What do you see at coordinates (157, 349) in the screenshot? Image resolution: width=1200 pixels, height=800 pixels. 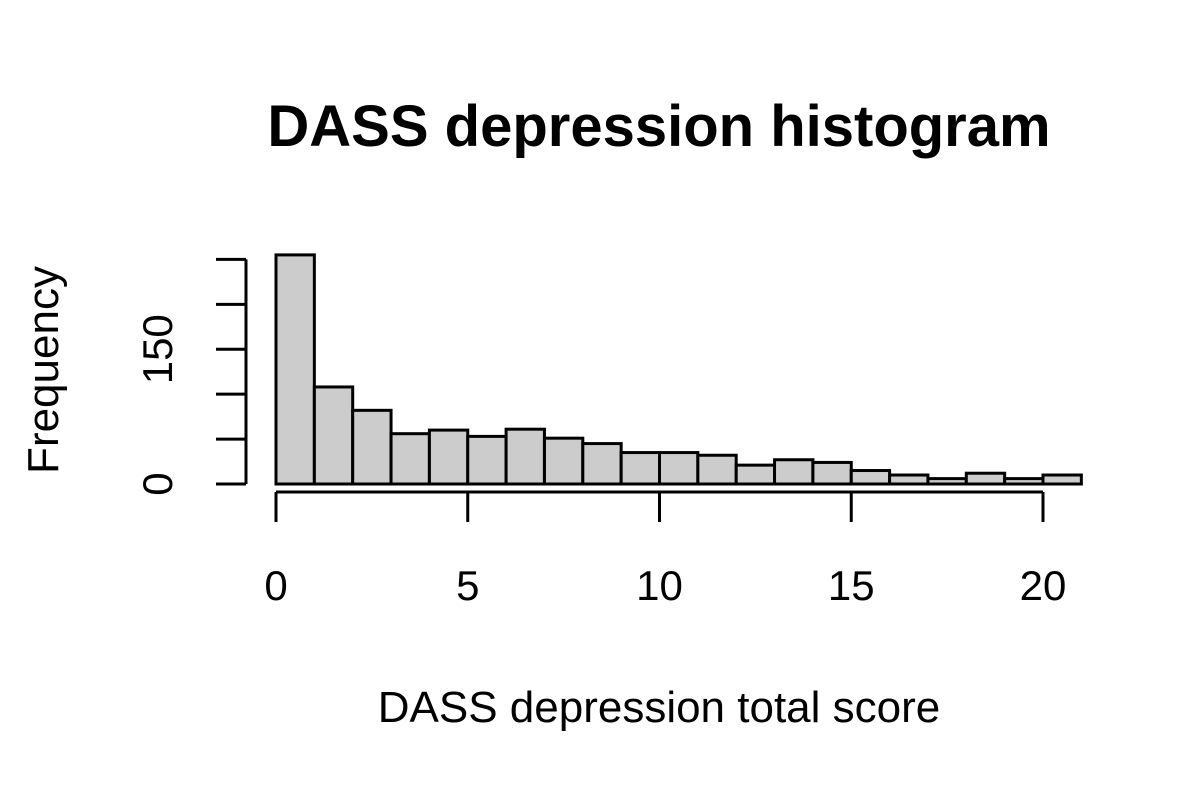 I see `y-tick-label: 150` at bounding box center [157, 349].